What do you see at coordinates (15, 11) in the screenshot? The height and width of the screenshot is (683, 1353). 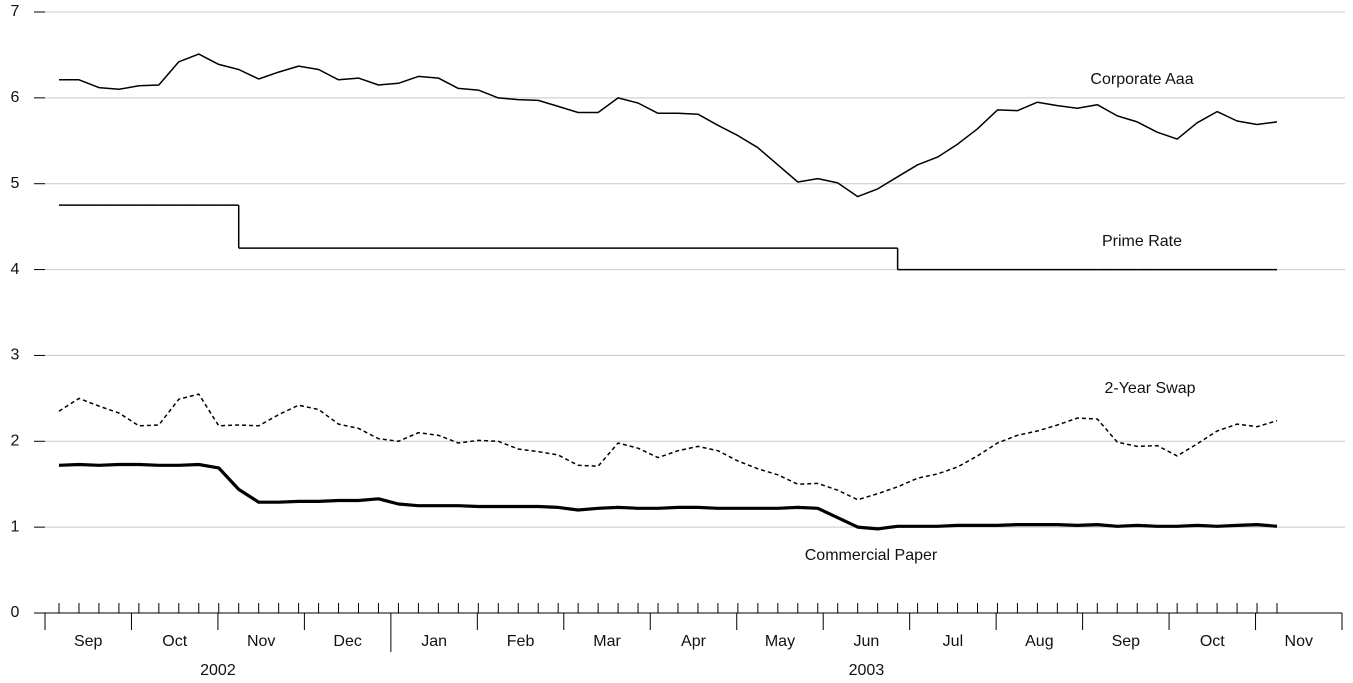 I see `y-tick-label: 7` at bounding box center [15, 11].